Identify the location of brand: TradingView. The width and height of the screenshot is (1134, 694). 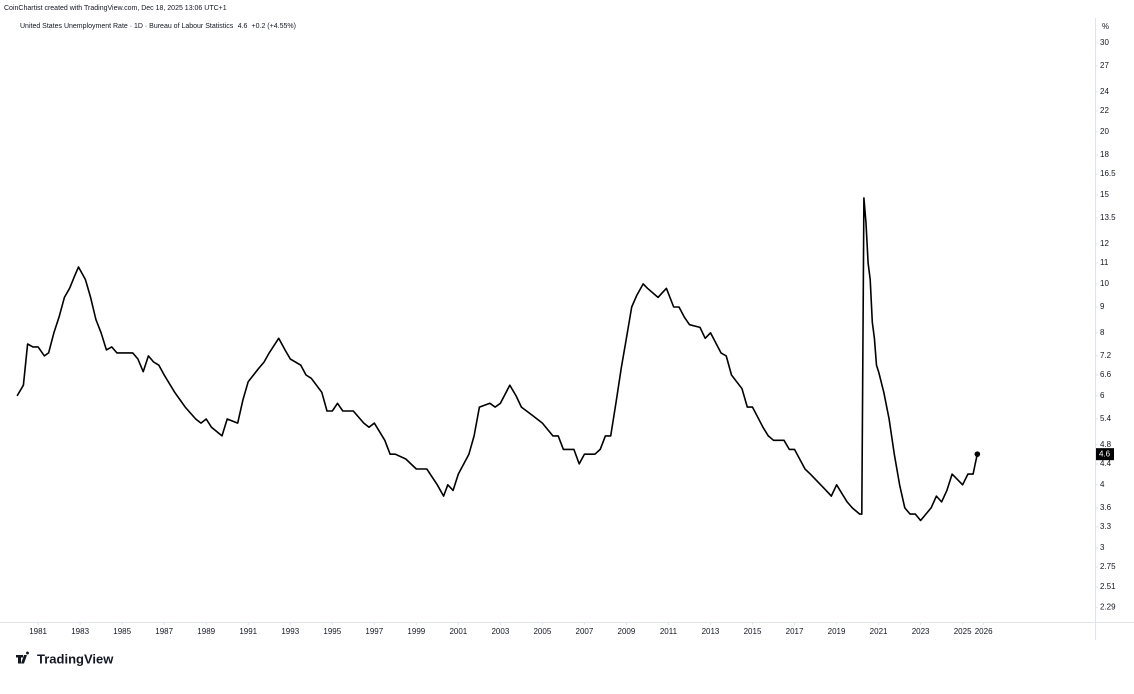
(65, 658).